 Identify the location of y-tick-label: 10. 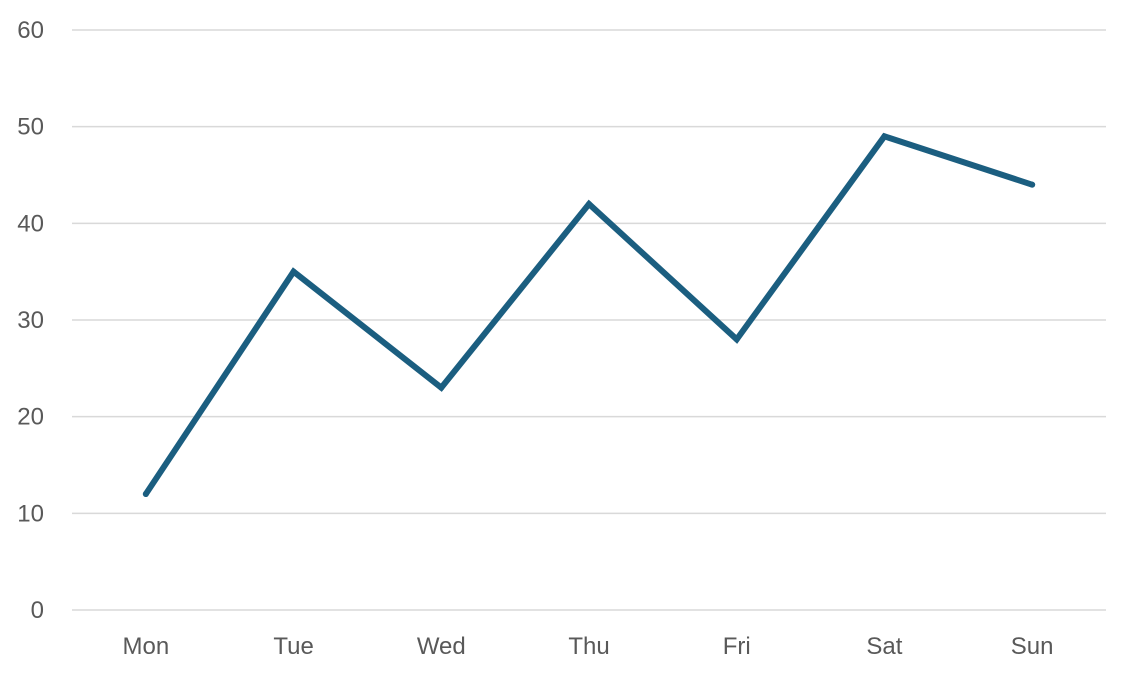
(30, 513).